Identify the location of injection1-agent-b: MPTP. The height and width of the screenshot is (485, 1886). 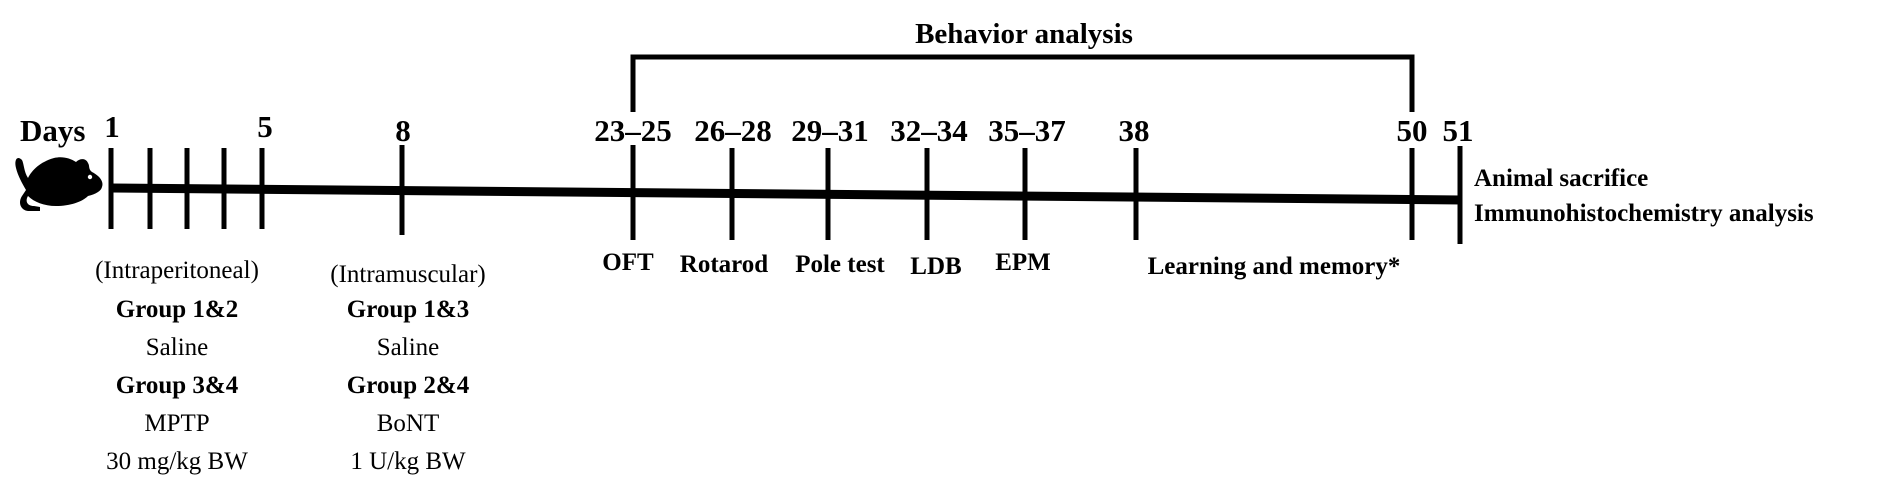
(176, 423).